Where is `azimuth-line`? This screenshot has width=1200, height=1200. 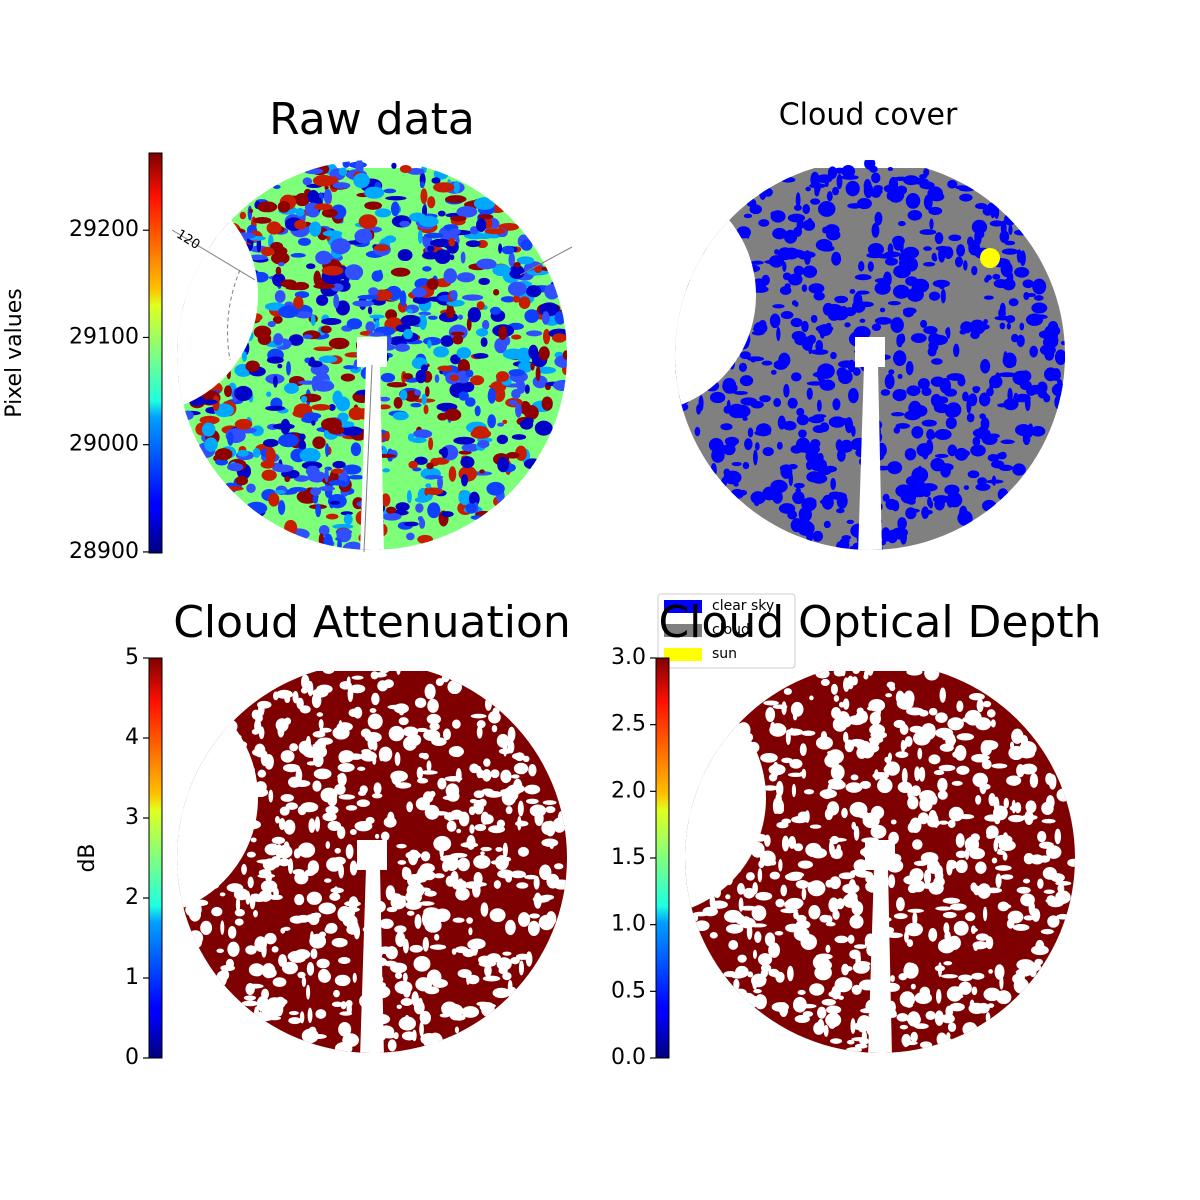 azimuth-line is located at coordinates (213, 255).